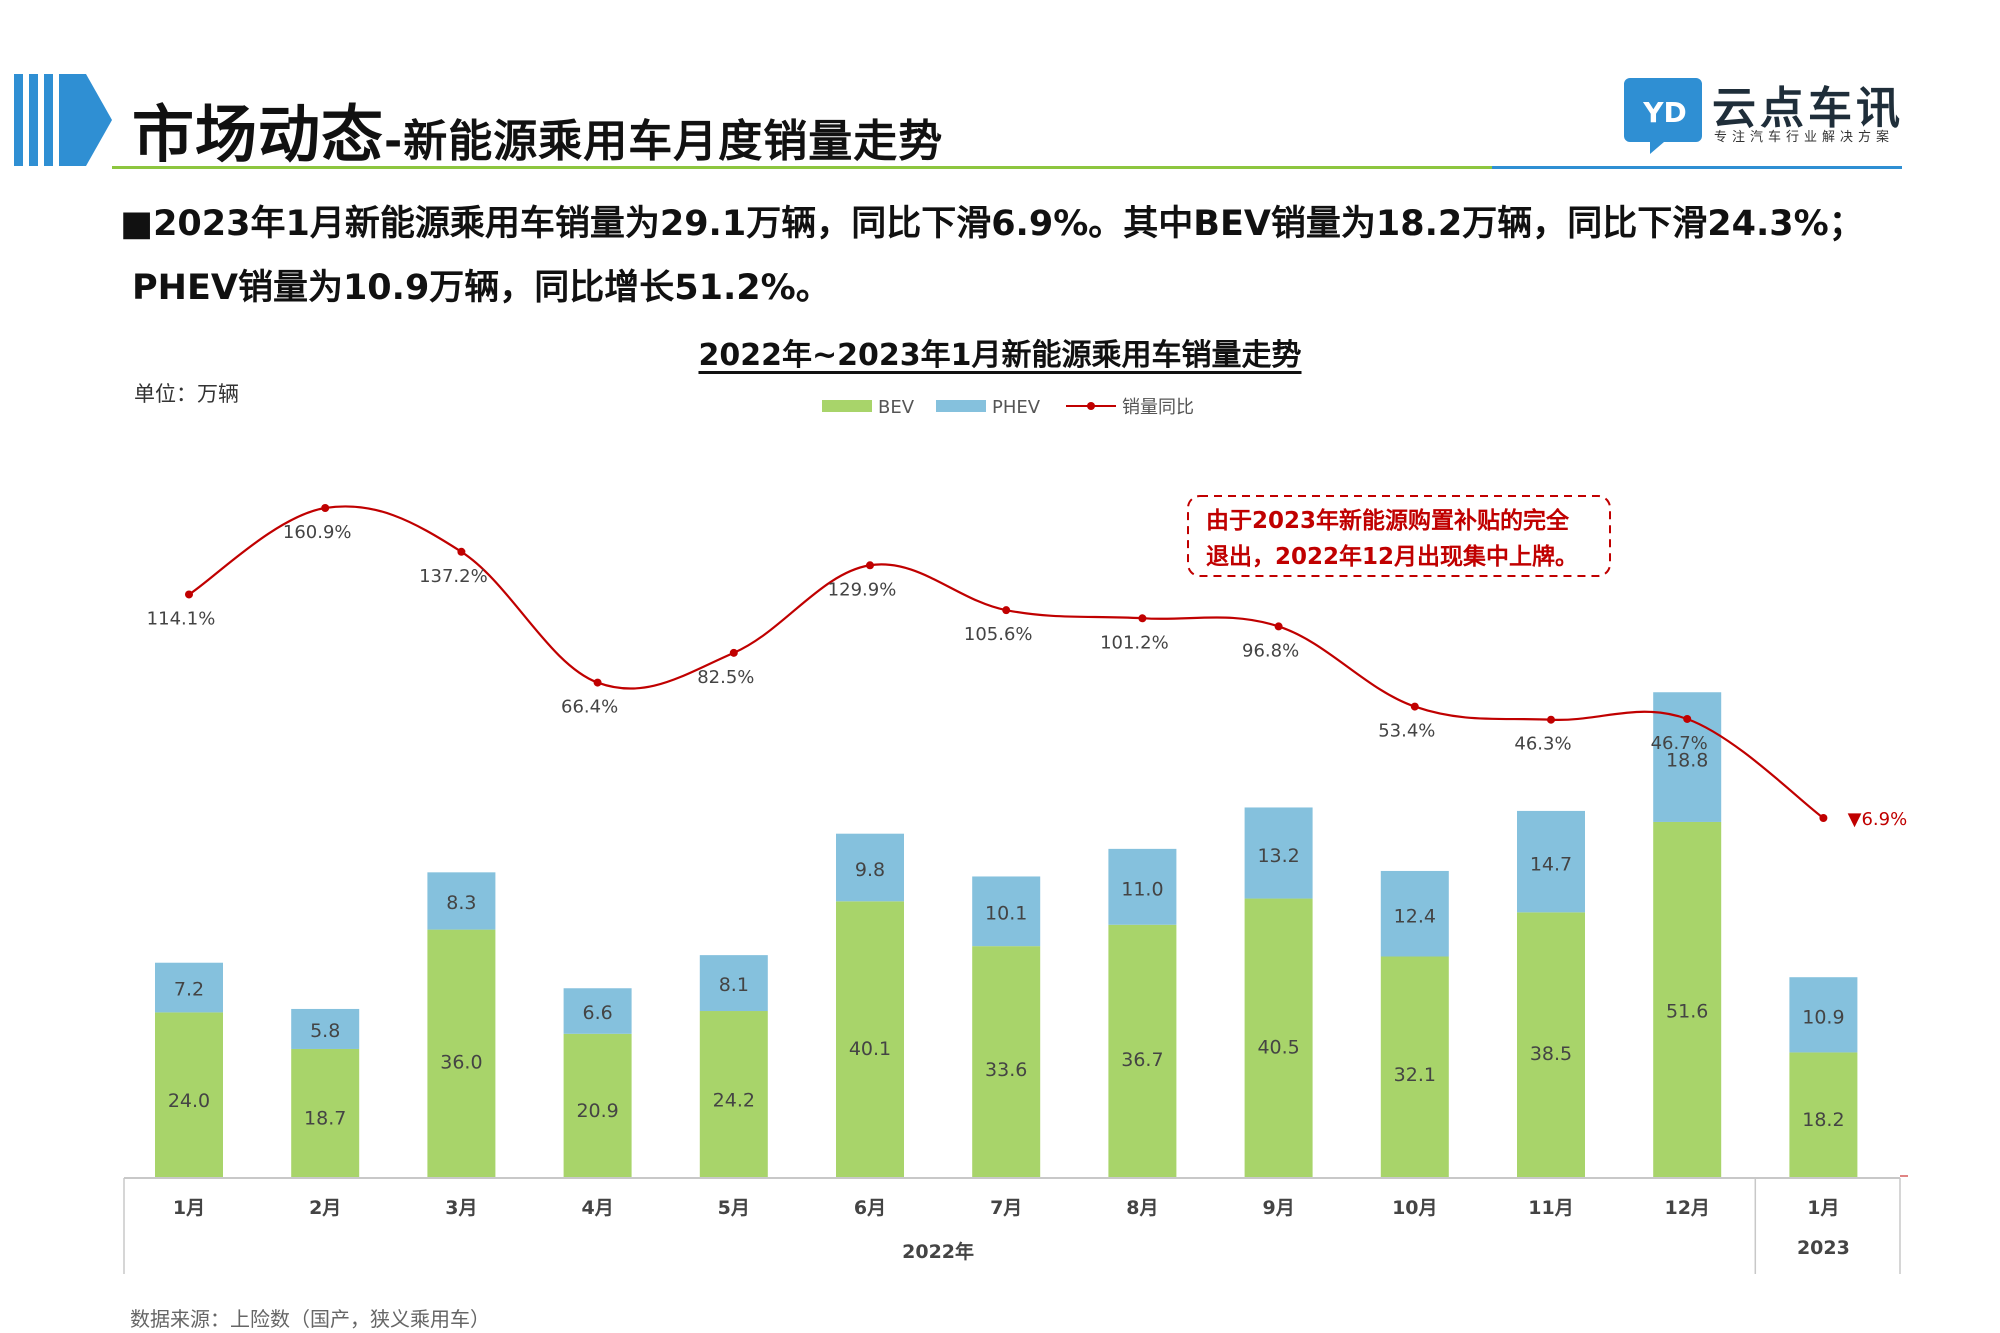  Describe the element at coordinates (847, 406) in the screenshot. I see `legend-swatch-bev` at that location.